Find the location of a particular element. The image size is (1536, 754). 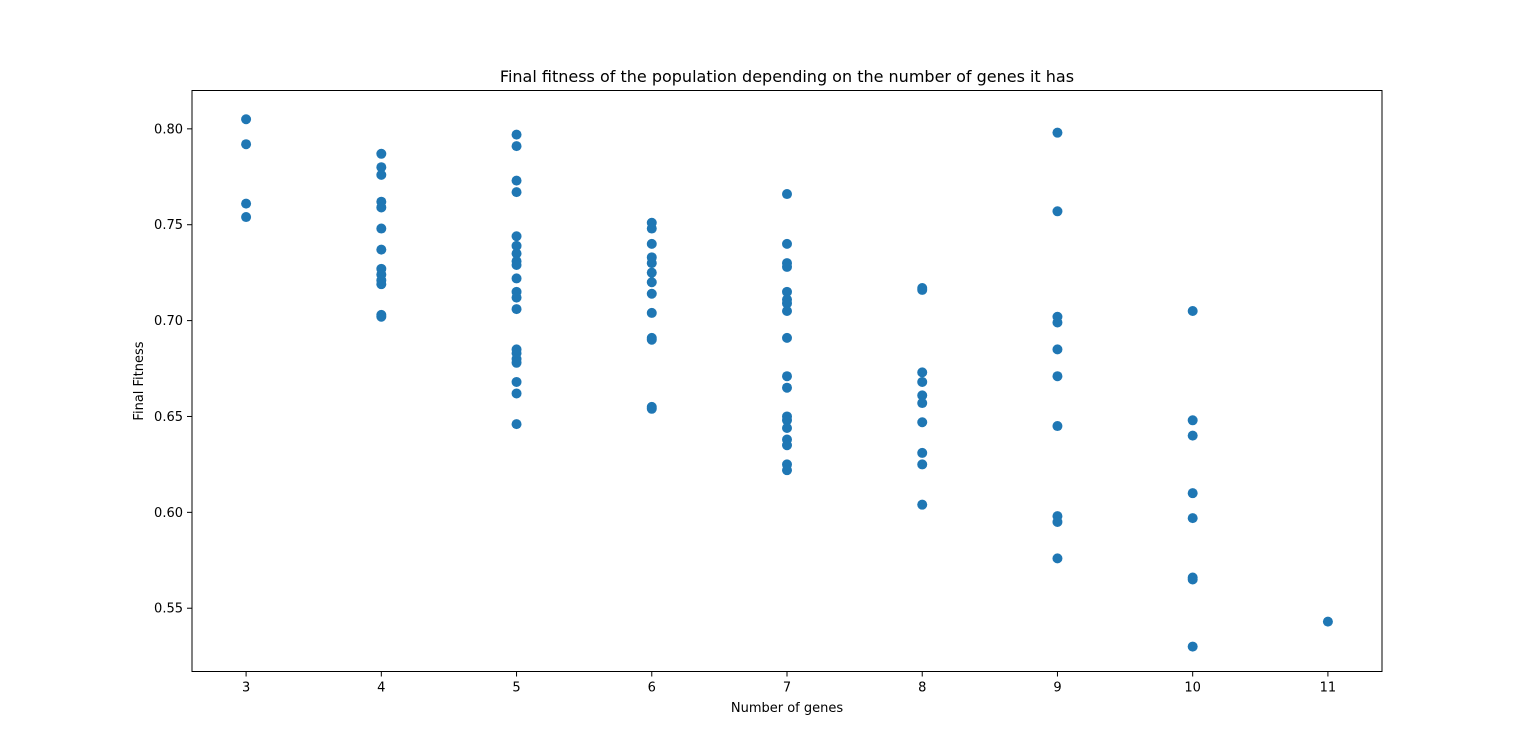

y-tick-label-3: 0.70 is located at coordinates (168, 321).